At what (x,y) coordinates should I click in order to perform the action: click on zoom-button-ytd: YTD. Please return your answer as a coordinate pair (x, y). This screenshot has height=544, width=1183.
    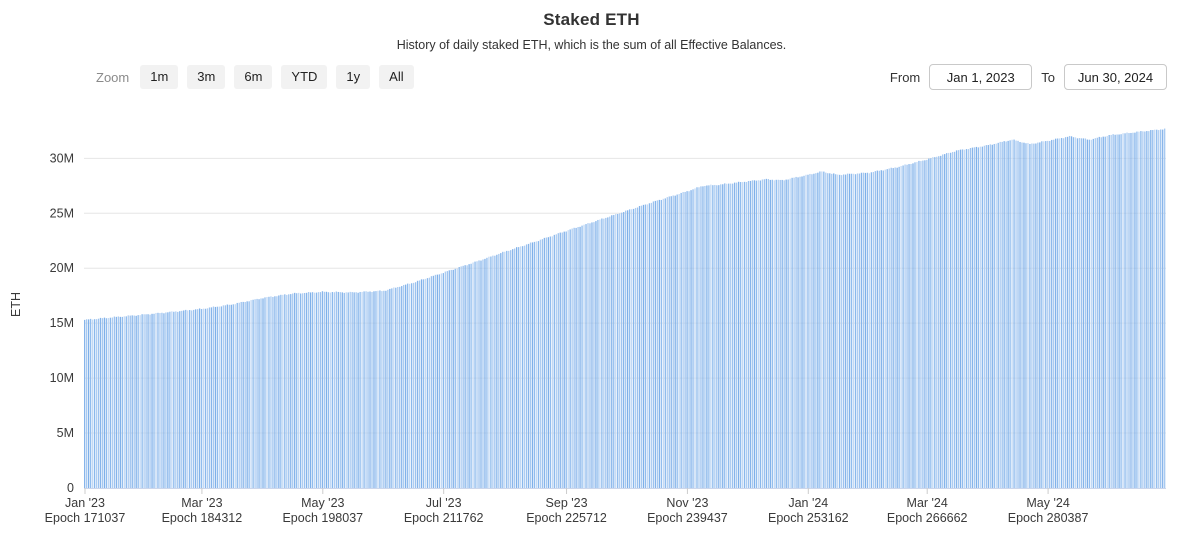
    Looking at the image, I should click on (304, 77).